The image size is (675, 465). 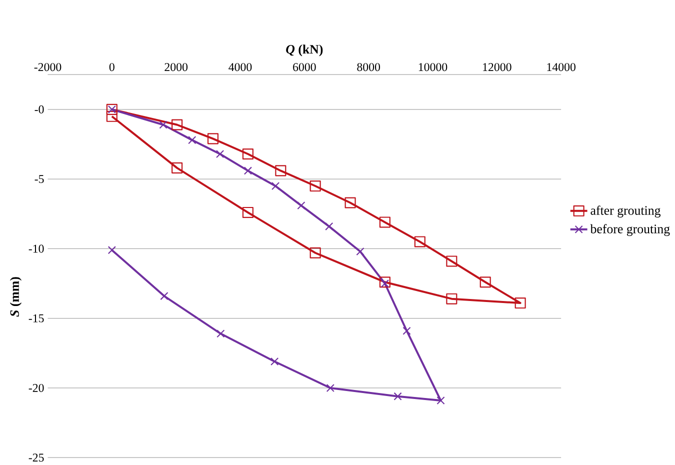 I want to click on x-tick-label: 14000, so click(x=561, y=67).